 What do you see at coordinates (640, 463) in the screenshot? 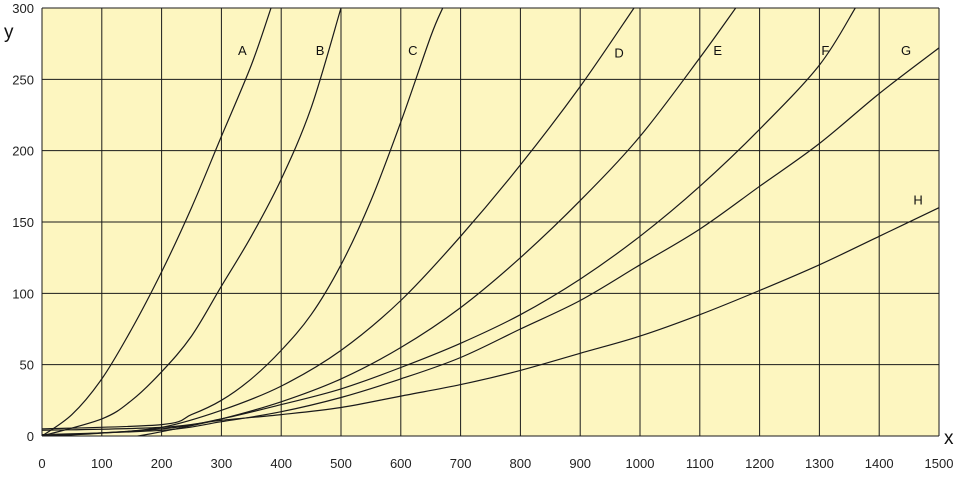
I see `x-tick-label: 1000` at bounding box center [640, 463].